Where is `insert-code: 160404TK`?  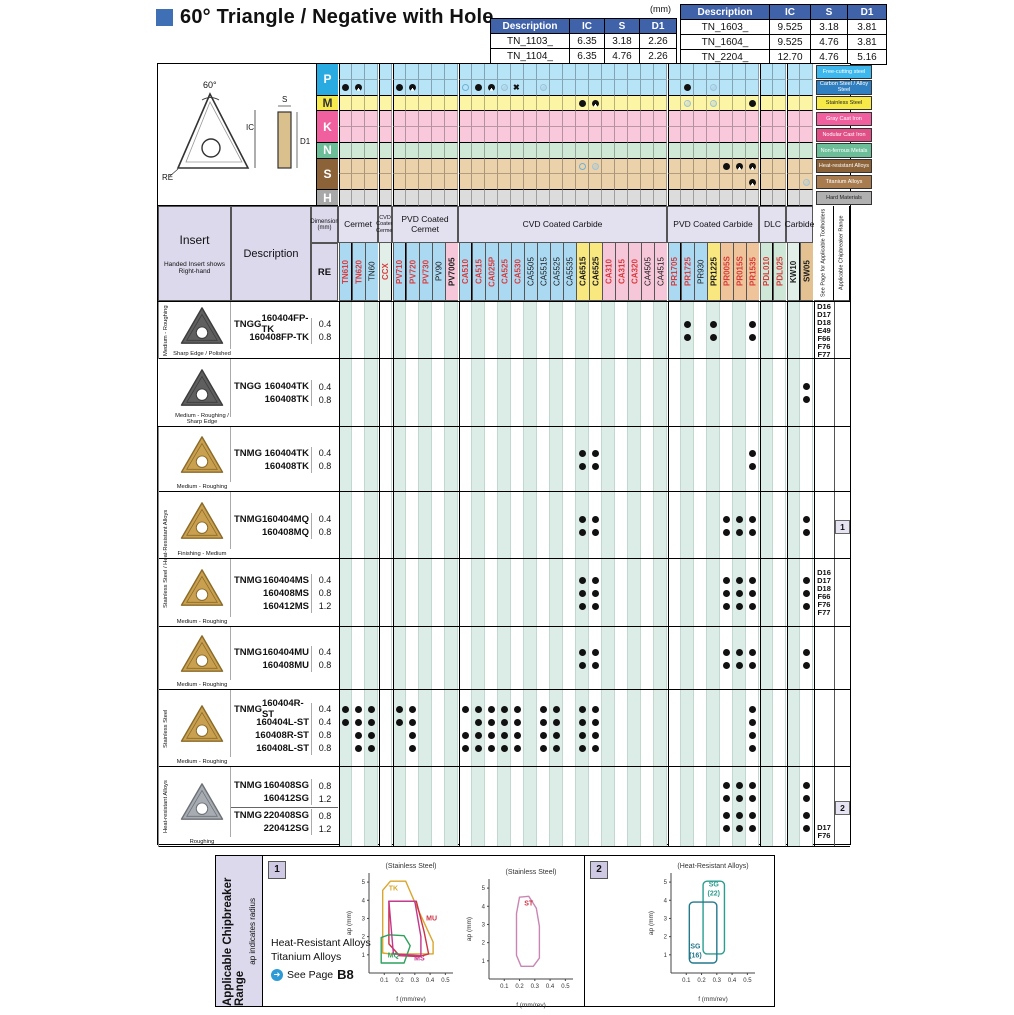 insert-code: 160404TK is located at coordinates (286, 386).